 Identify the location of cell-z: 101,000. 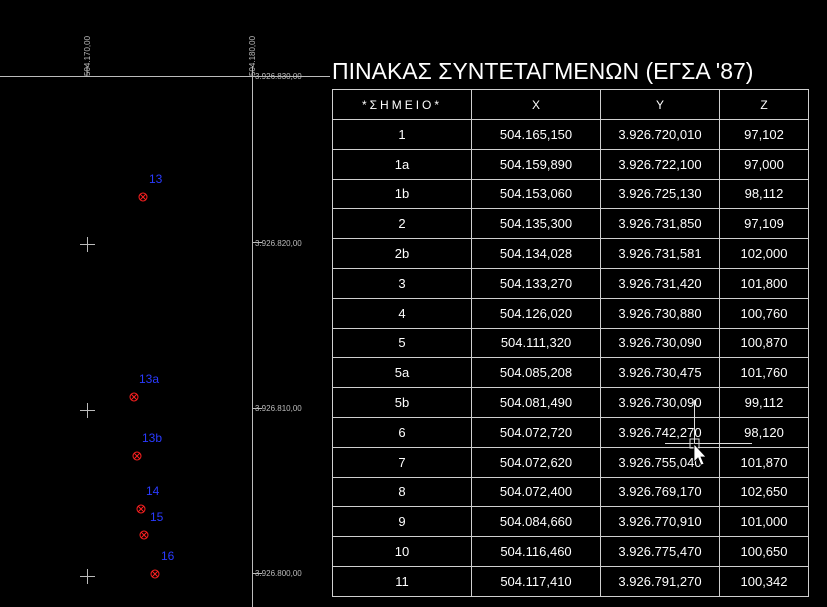
(764, 522).